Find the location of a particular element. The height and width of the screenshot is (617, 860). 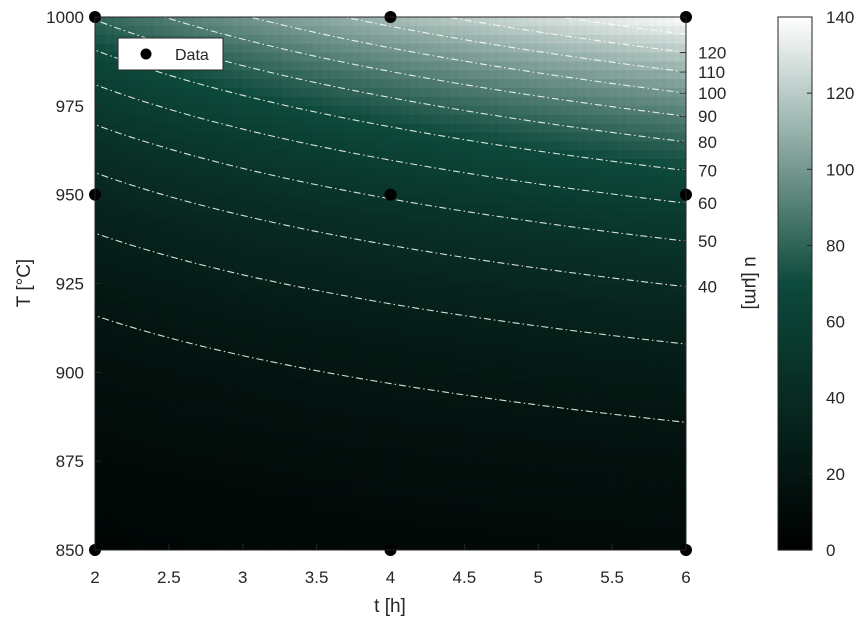

x-tick-label: 3.5 is located at coordinates (317, 577).